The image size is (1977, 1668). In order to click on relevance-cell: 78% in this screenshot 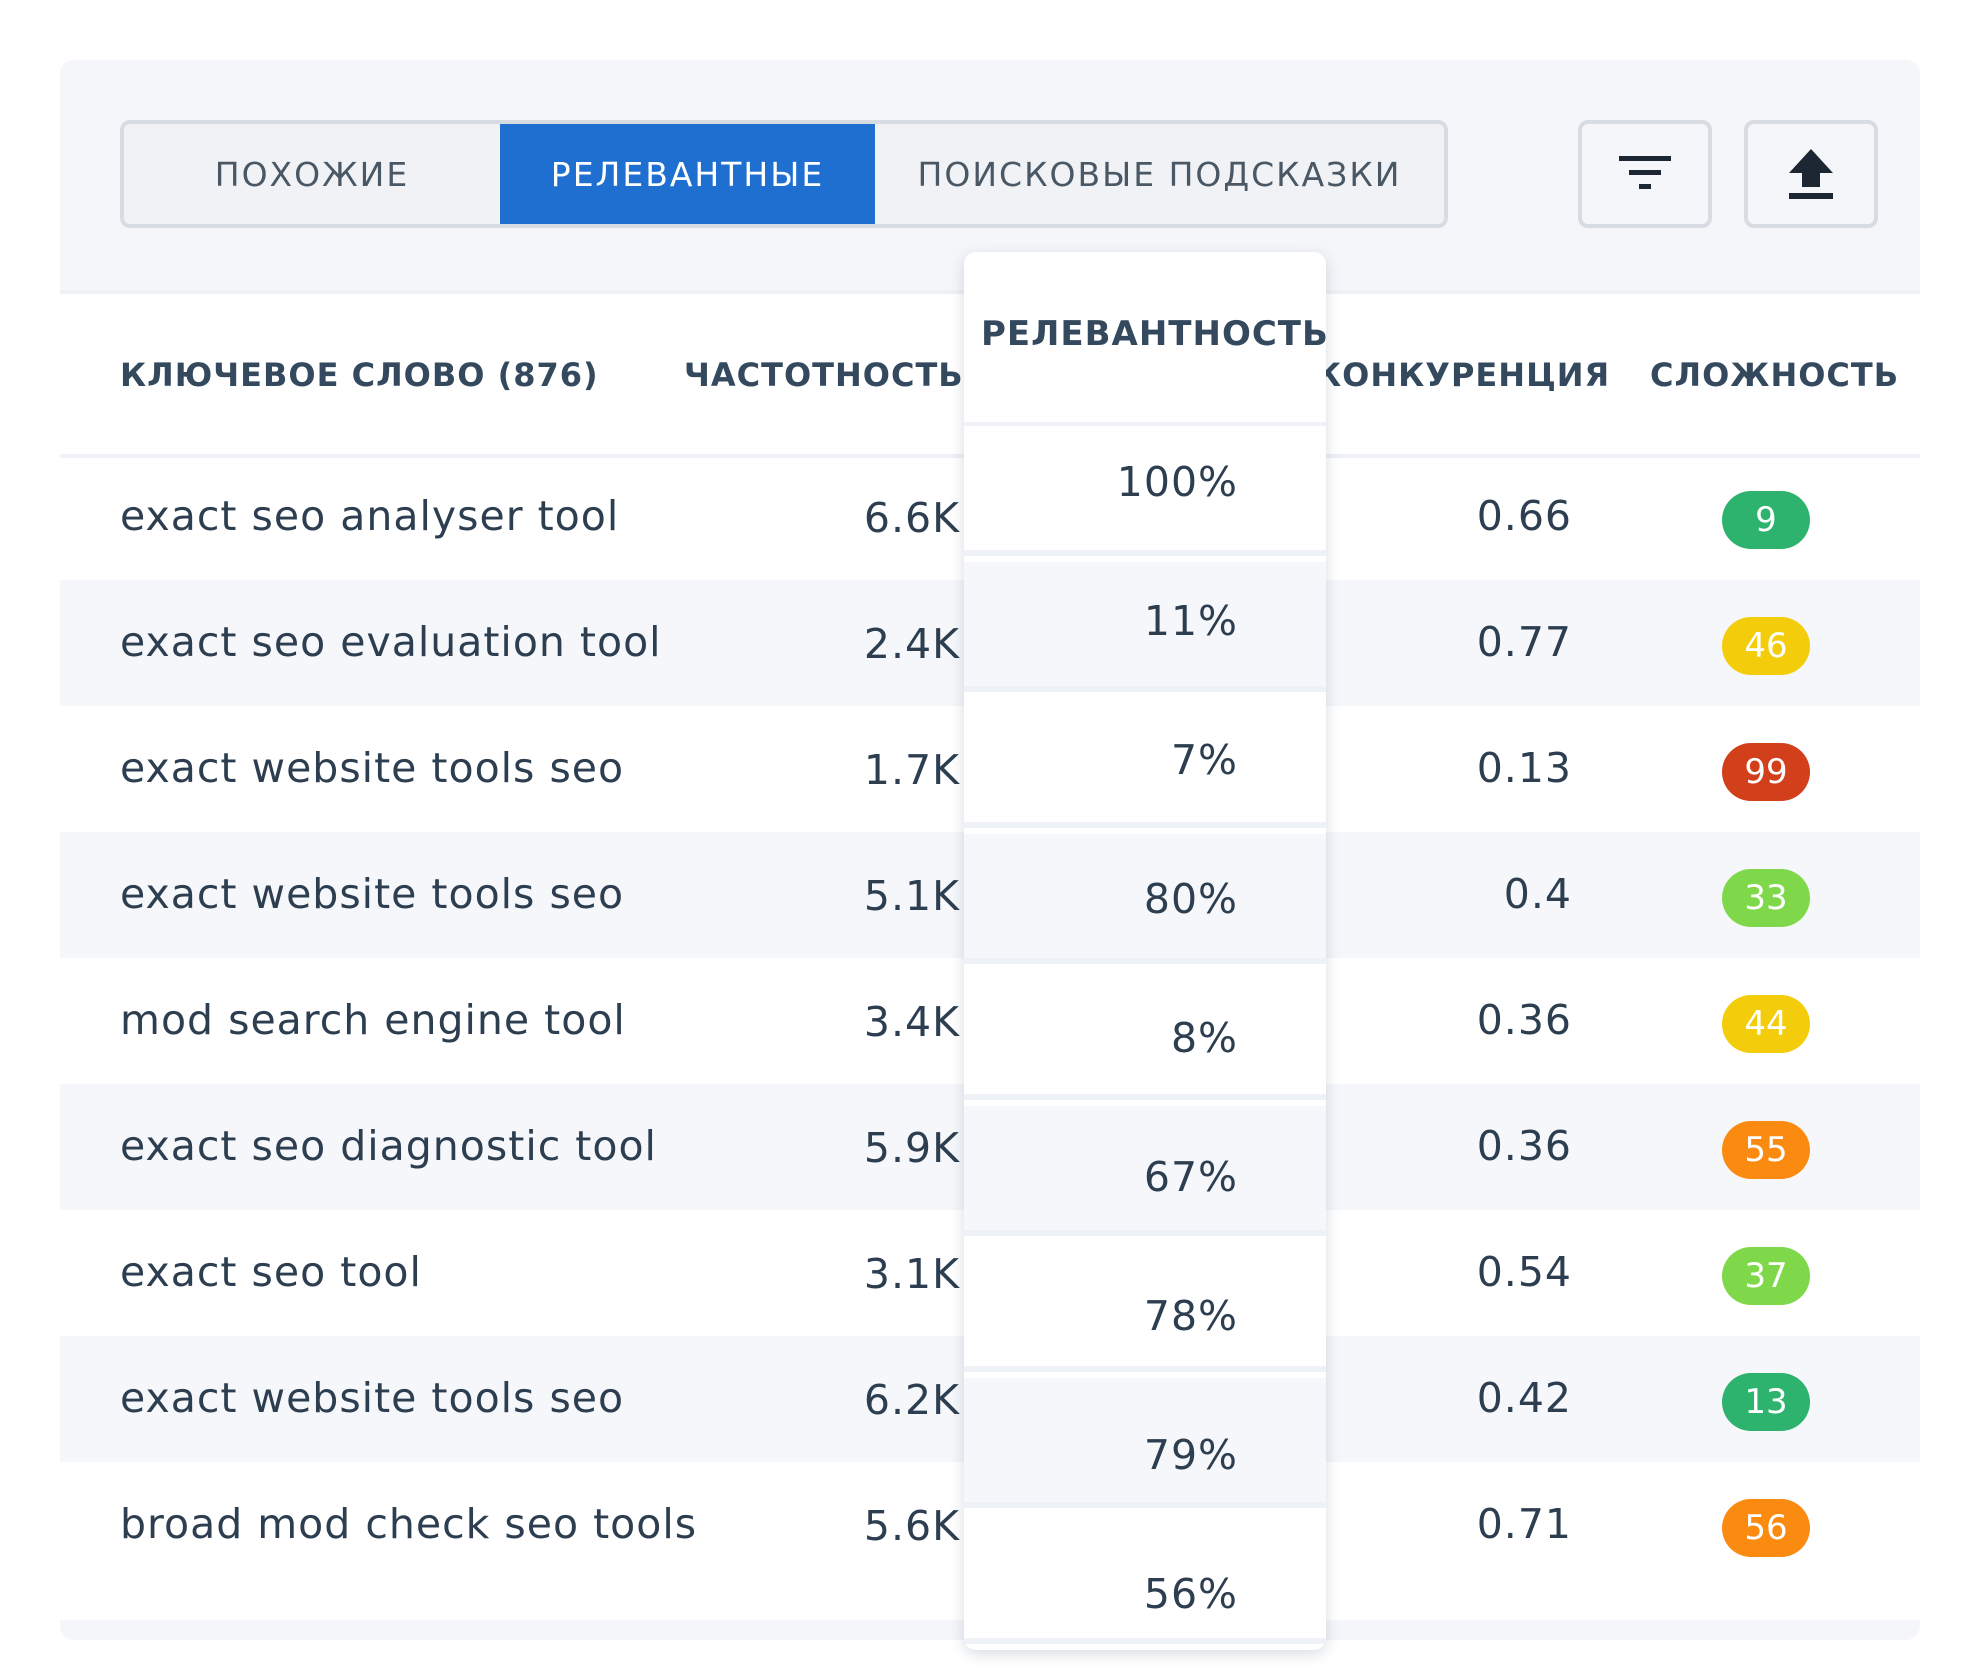, I will do `click(1145, 1307)`.